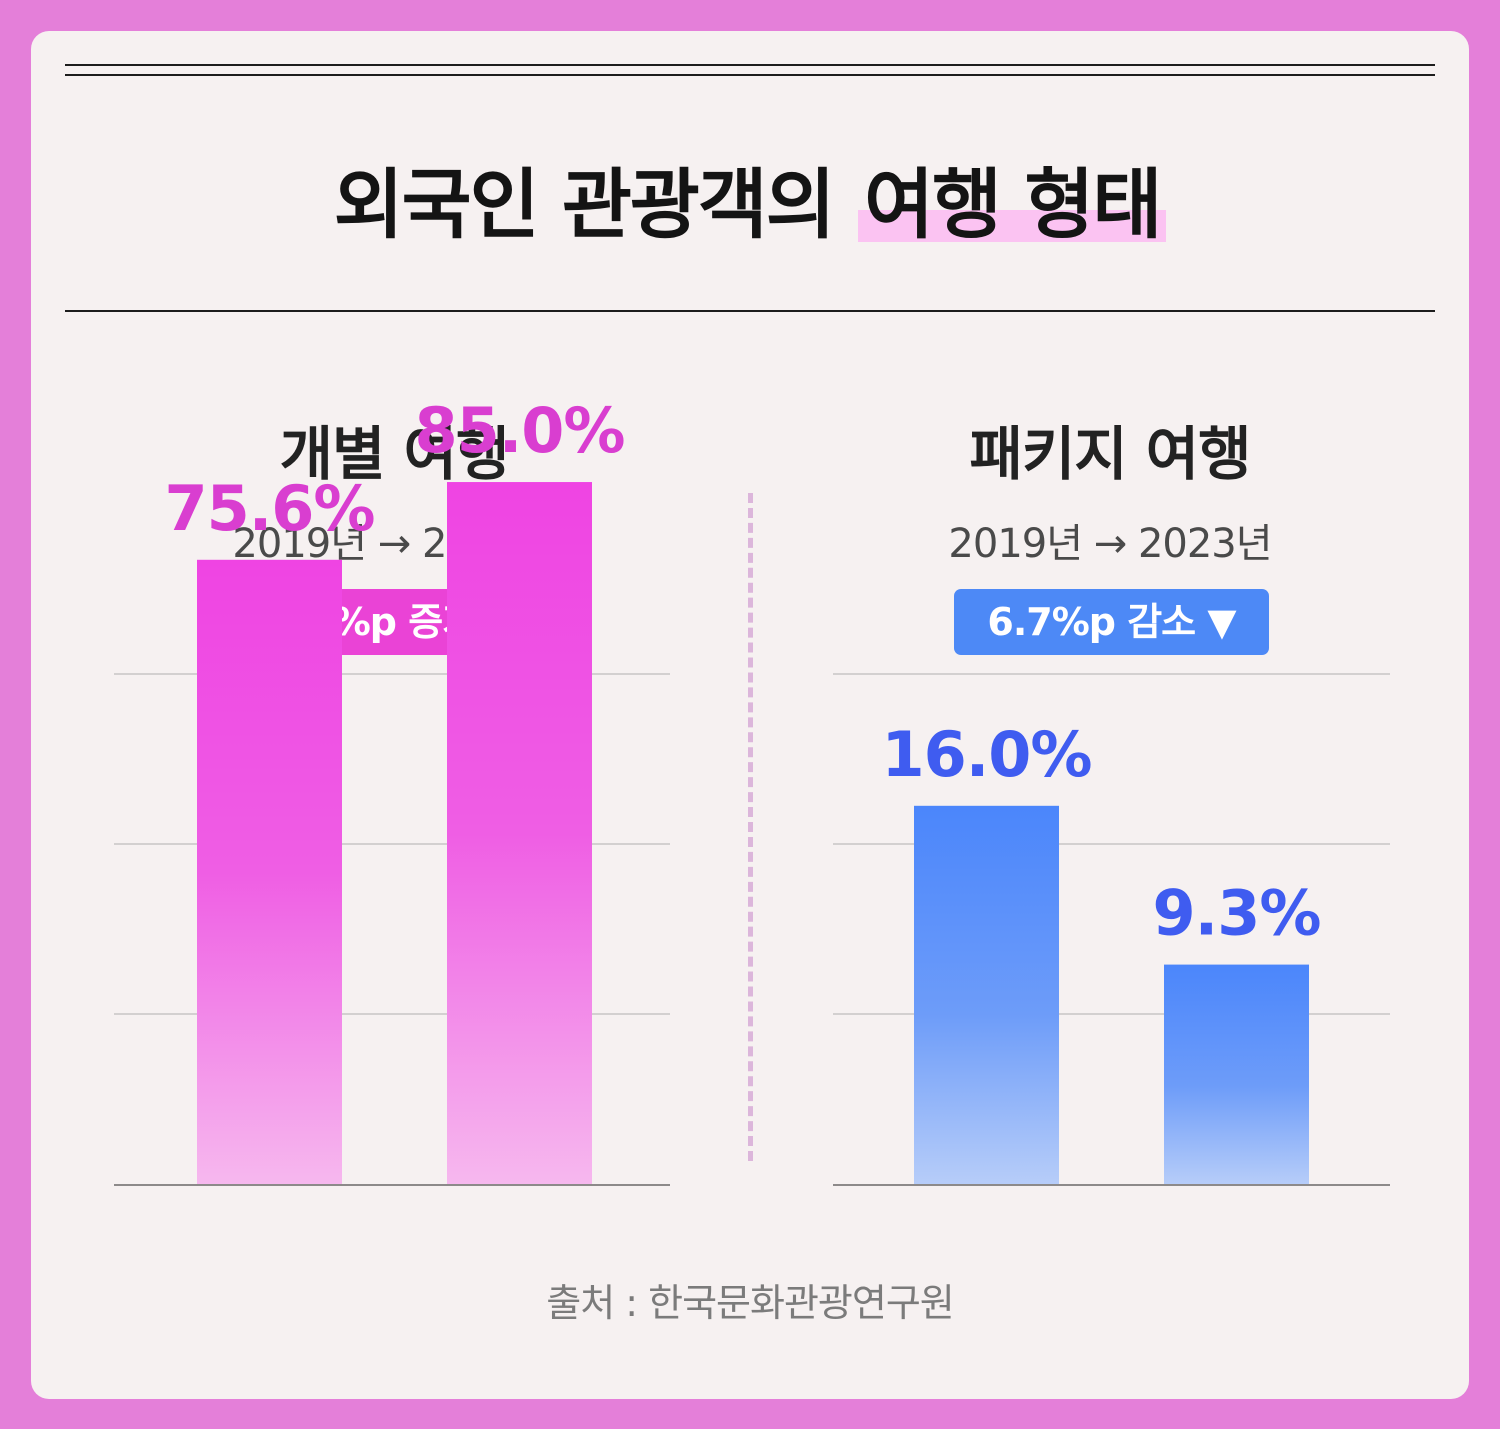 The width and height of the screenshot is (1500, 1429). What do you see at coordinates (1012, 204) in the screenshot?
I see `title-highlight: 여행 형태` at bounding box center [1012, 204].